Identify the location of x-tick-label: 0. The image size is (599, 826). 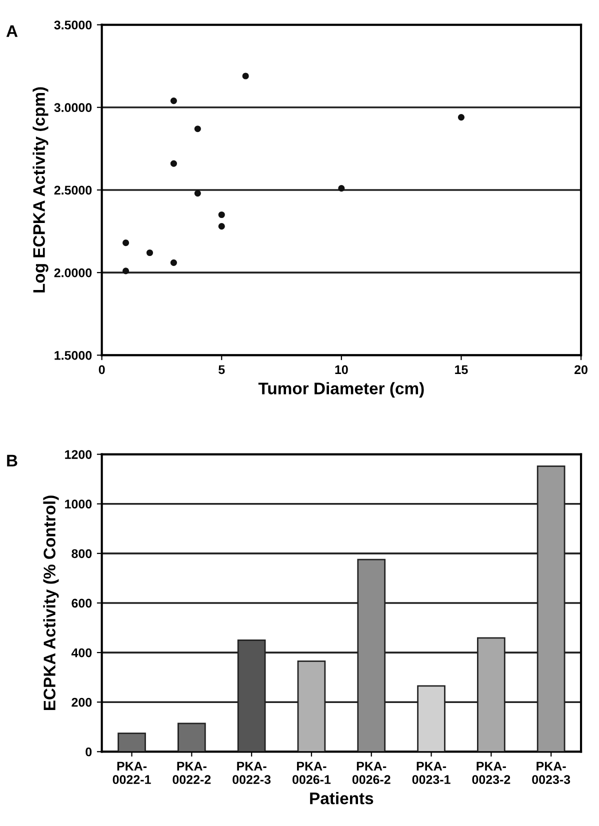
(101, 369).